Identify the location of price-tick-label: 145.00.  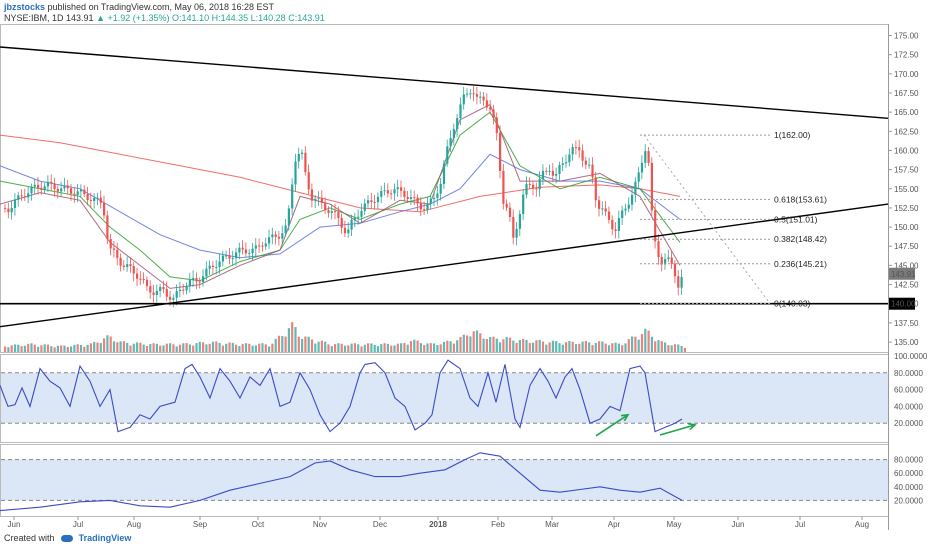
(906, 265).